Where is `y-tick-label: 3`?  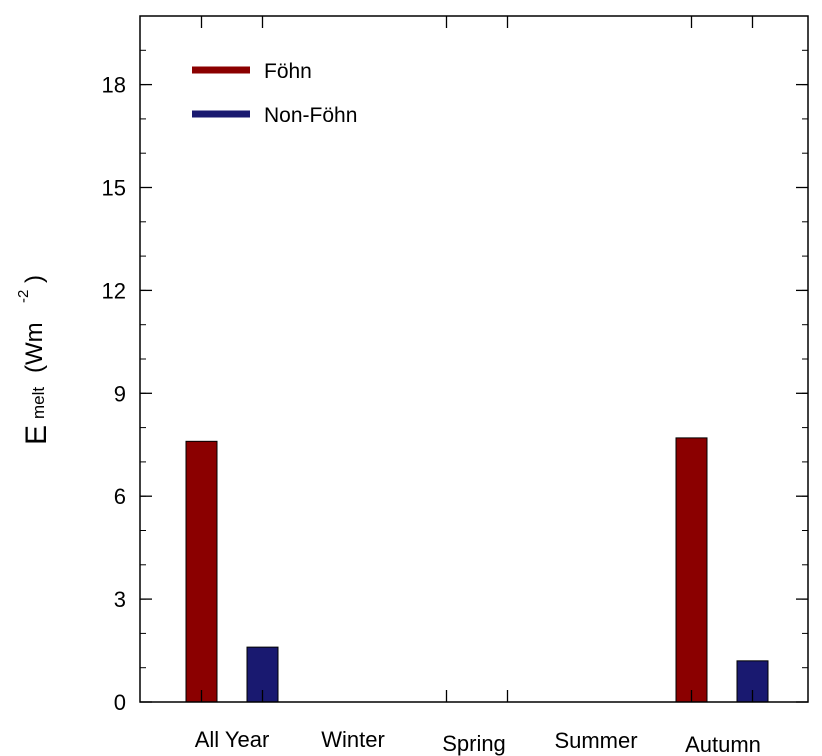
y-tick-label: 3 is located at coordinates (120, 599).